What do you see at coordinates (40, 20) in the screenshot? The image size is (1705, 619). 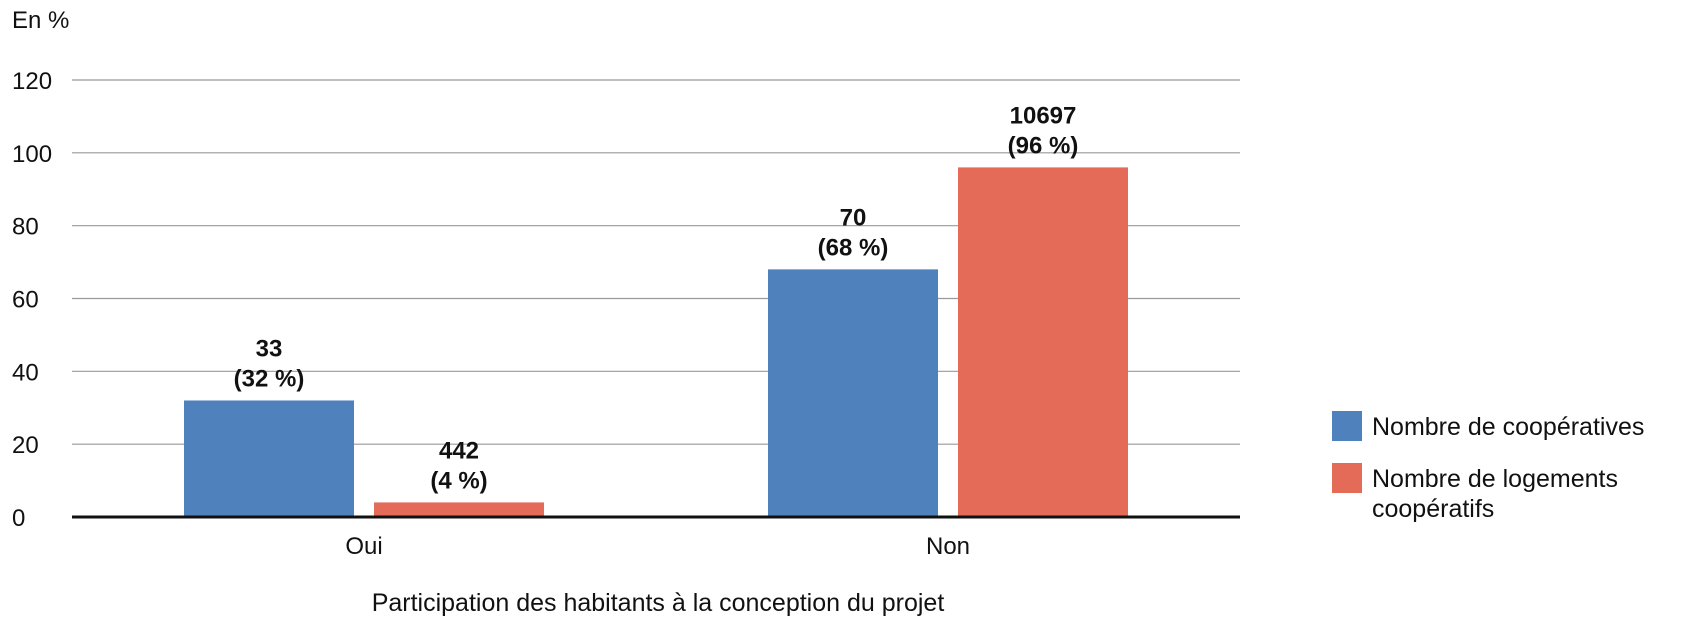 I see `y-axis-unit-label: En %` at bounding box center [40, 20].